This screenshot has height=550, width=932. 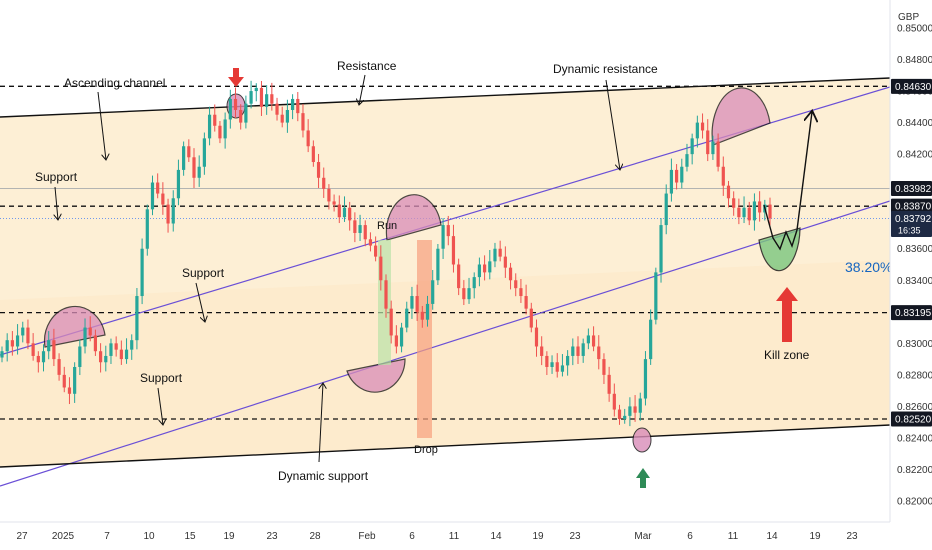 I want to click on channel-resistance-line, so click(x=445, y=97).